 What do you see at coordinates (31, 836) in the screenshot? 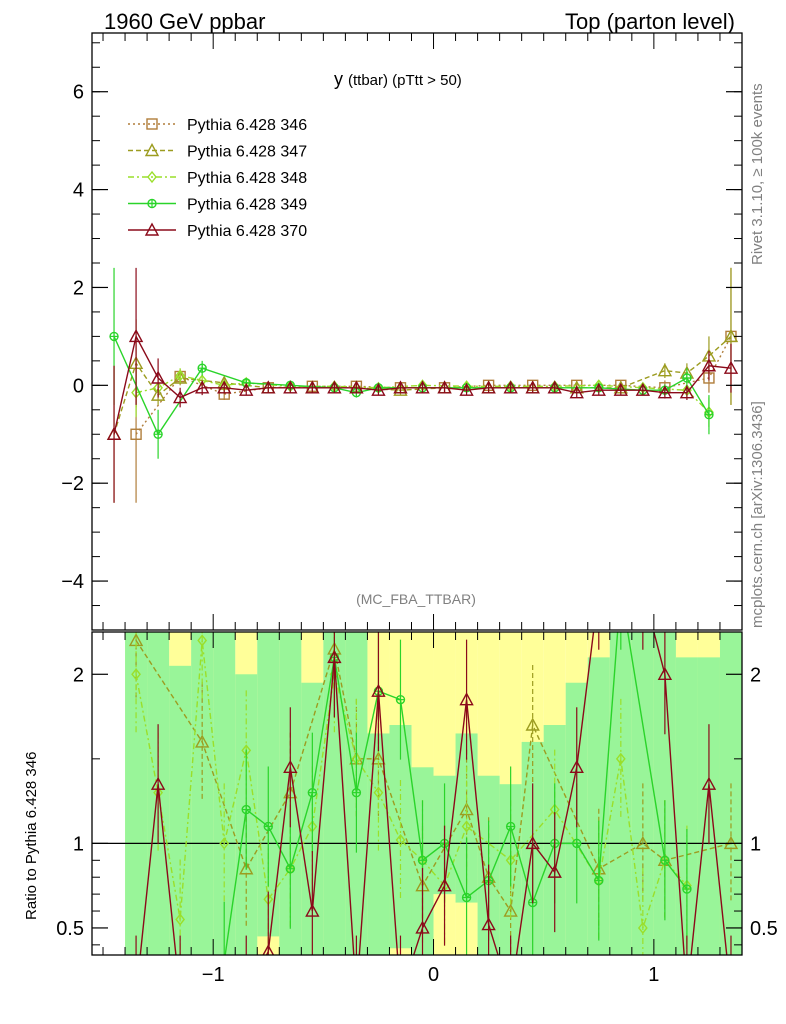
I see `ratio-ylabel: Ratio to Pythia 6.428 346` at bounding box center [31, 836].